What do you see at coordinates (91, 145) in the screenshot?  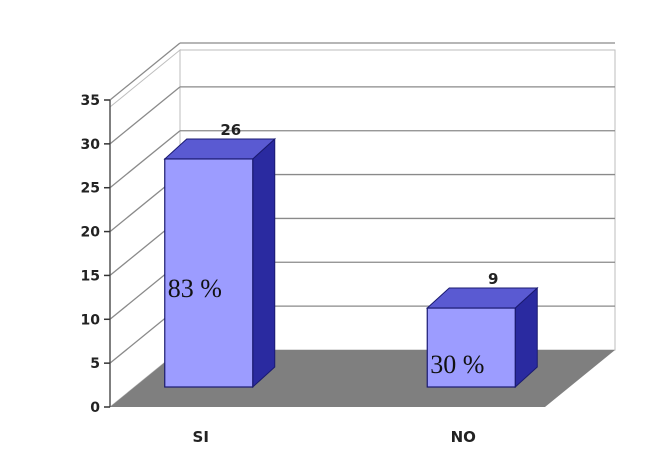 I see `y-tick-label: 30` at bounding box center [91, 145].